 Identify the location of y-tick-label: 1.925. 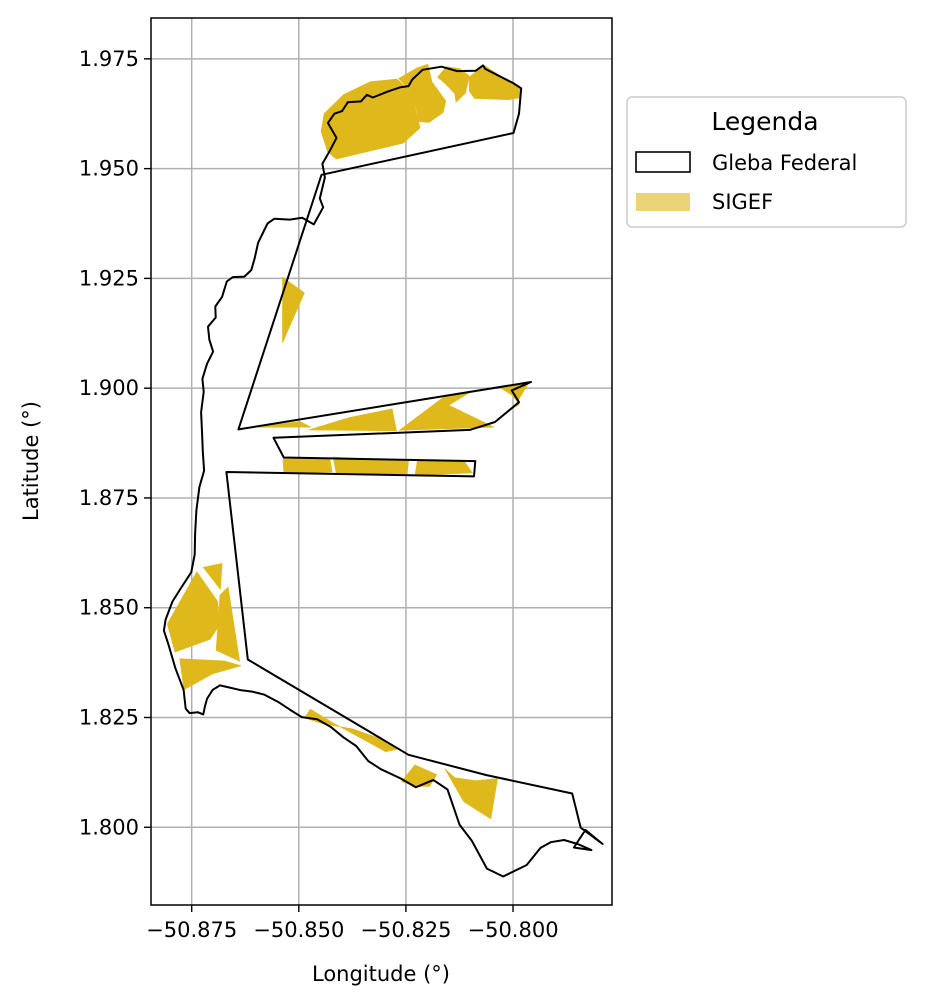
(109, 278).